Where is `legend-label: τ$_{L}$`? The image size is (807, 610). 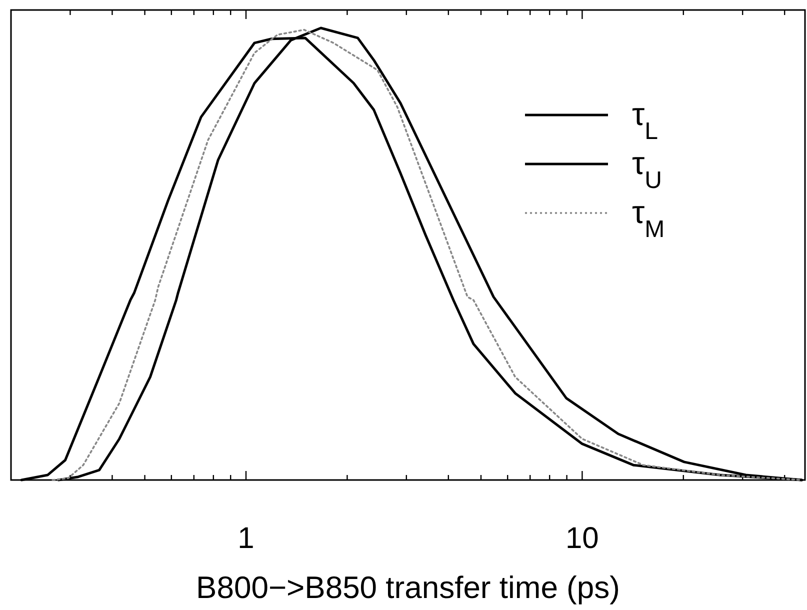
legend-label: τ$_{L}$ is located at coordinates (645, 120).